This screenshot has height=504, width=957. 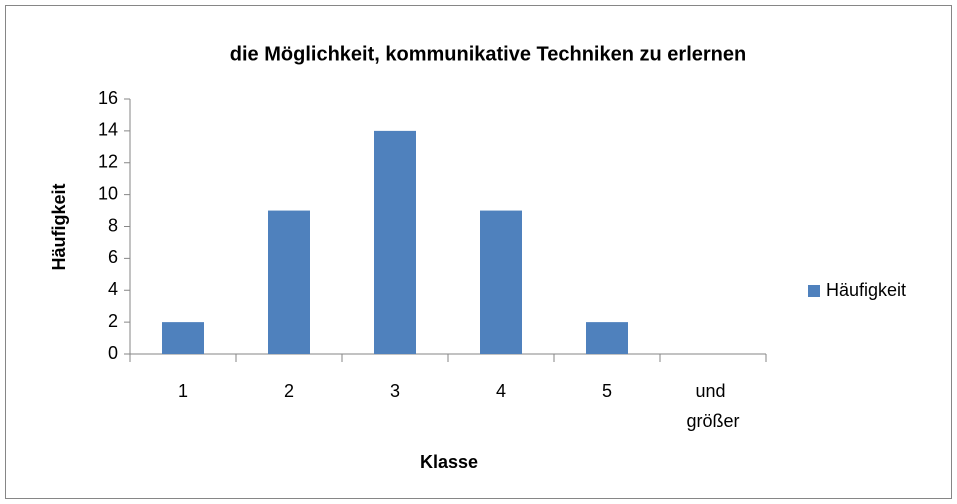 I want to click on y-tick-label: 16, so click(x=108, y=98).